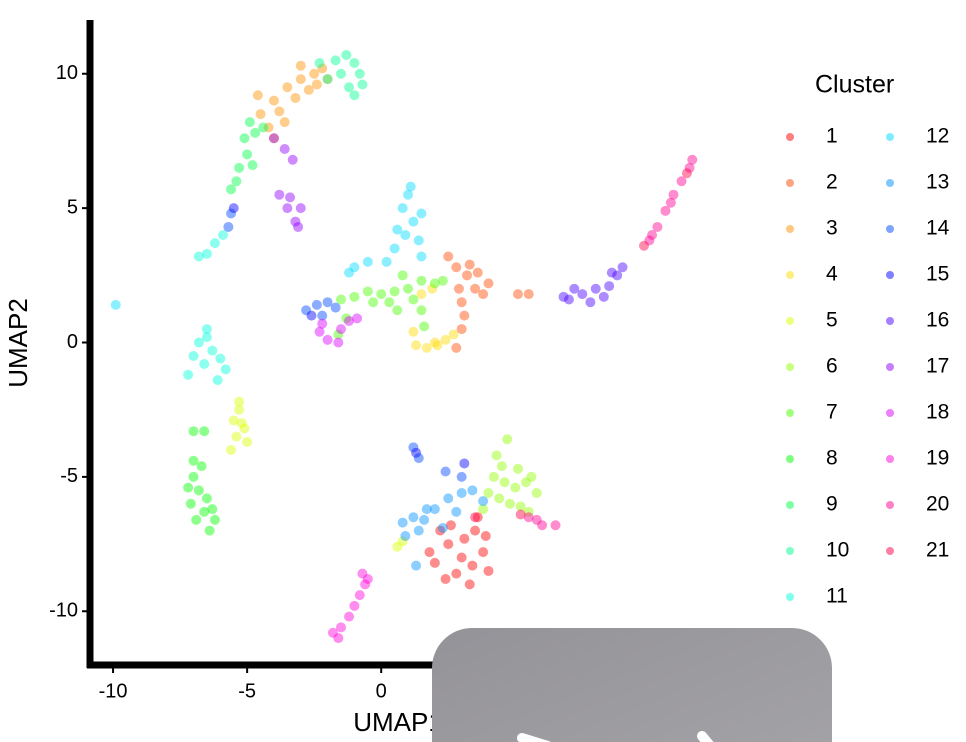  Describe the element at coordinates (937, 136) in the screenshot. I see `legend-label: 12` at that location.